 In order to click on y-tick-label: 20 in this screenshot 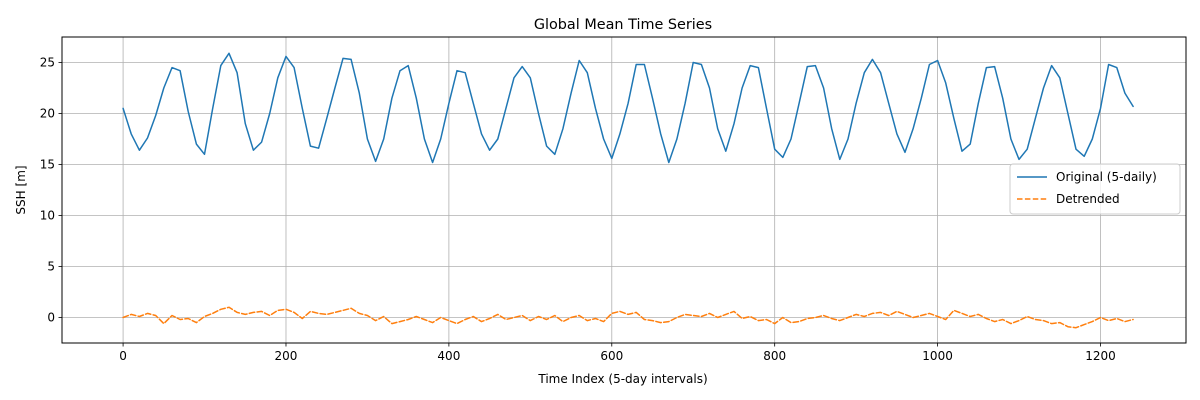, I will do `click(47, 114)`.